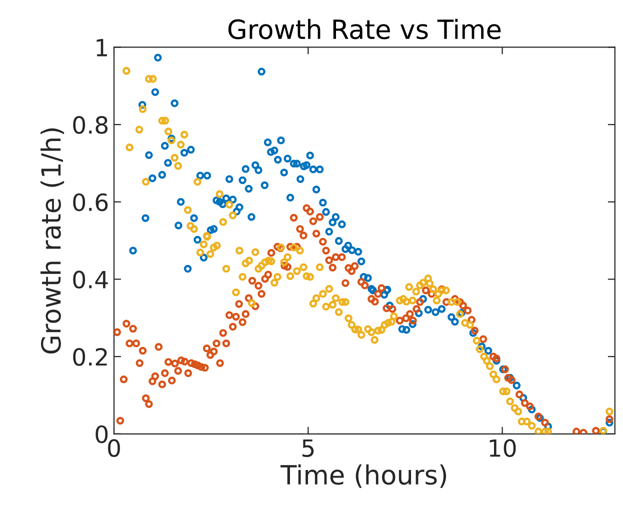  I want to click on y-tick-label: 0.8, so click(90, 125).